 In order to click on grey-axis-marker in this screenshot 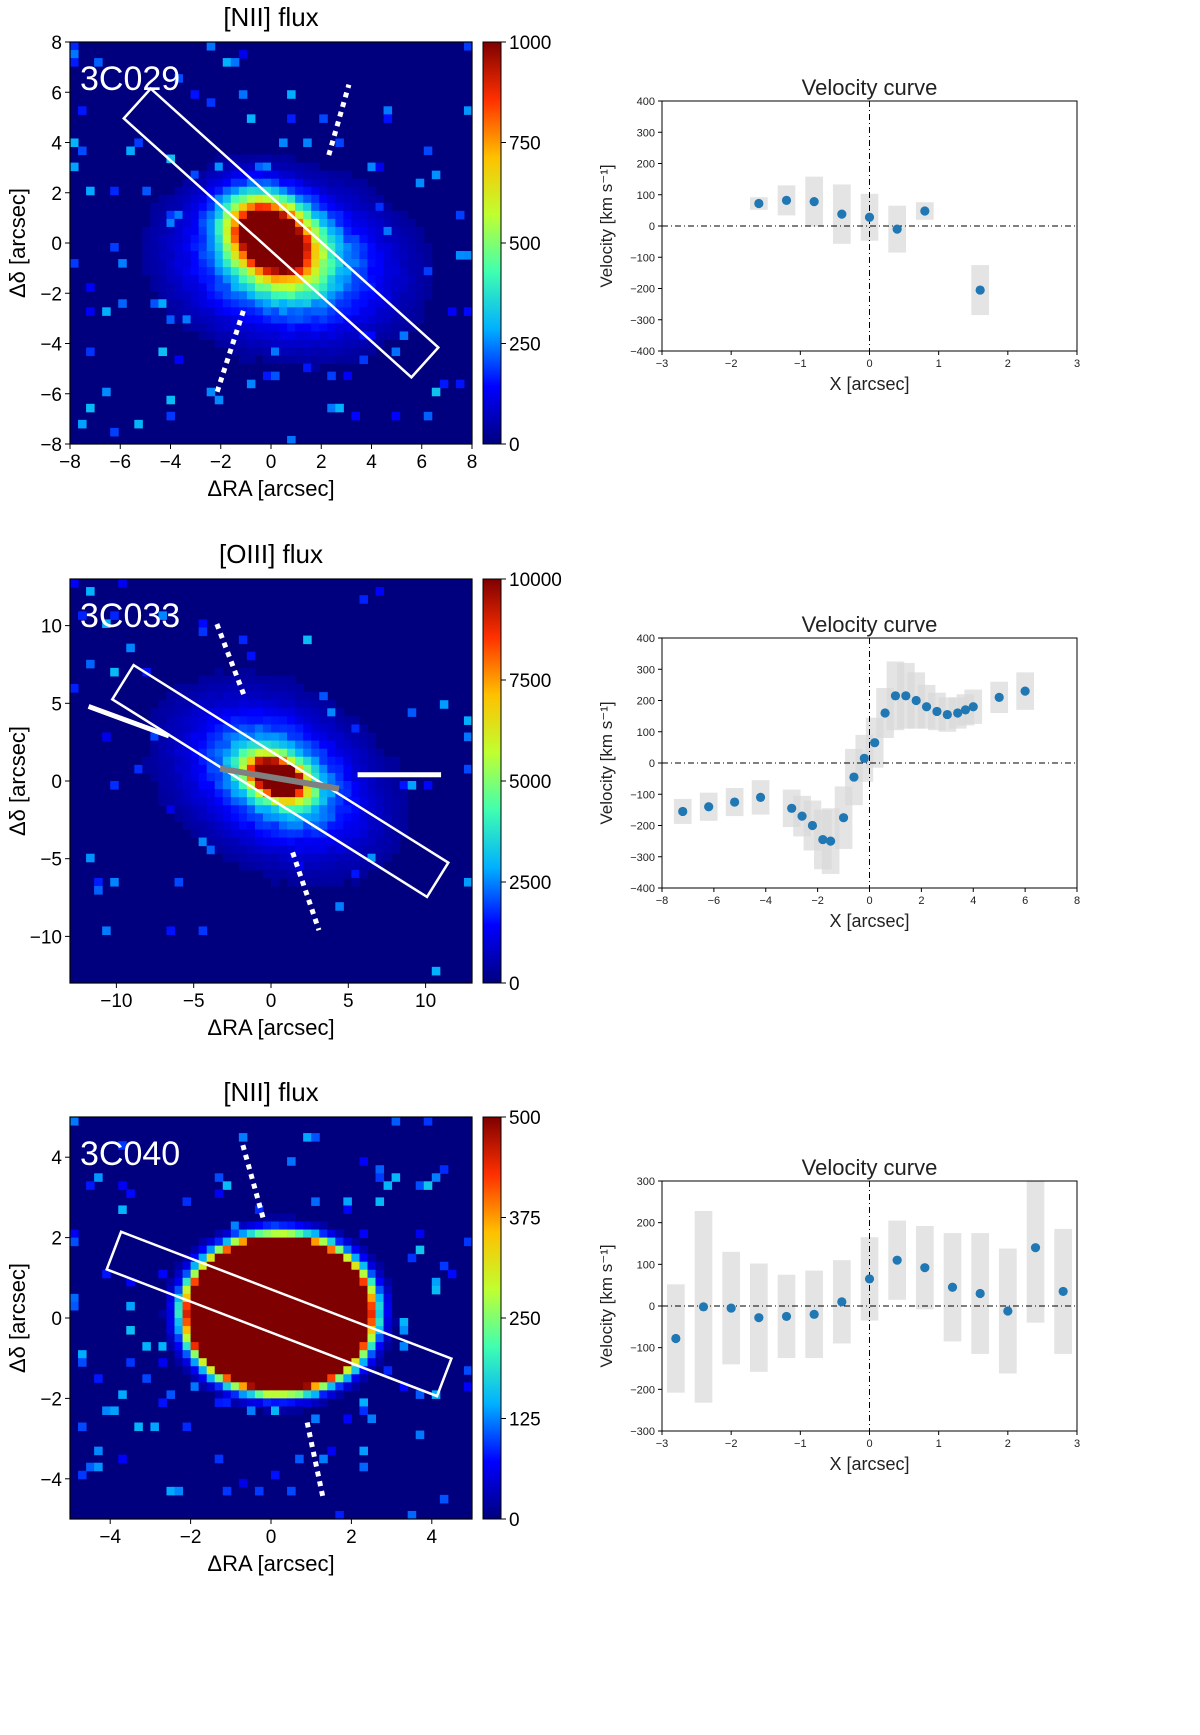, I will do `click(279, 778)`.